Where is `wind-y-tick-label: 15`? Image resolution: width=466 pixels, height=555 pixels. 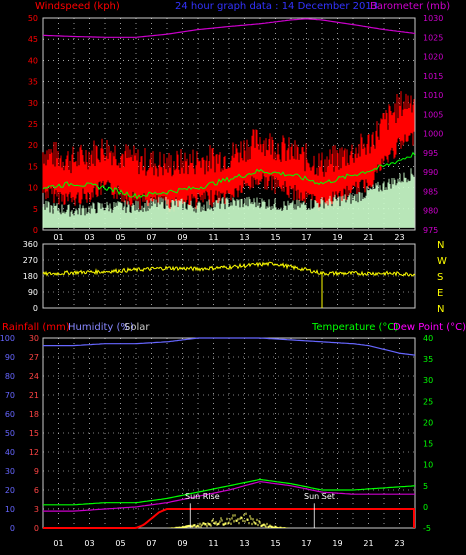 wind-y-tick-label: 15 is located at coordinates (33, 166).